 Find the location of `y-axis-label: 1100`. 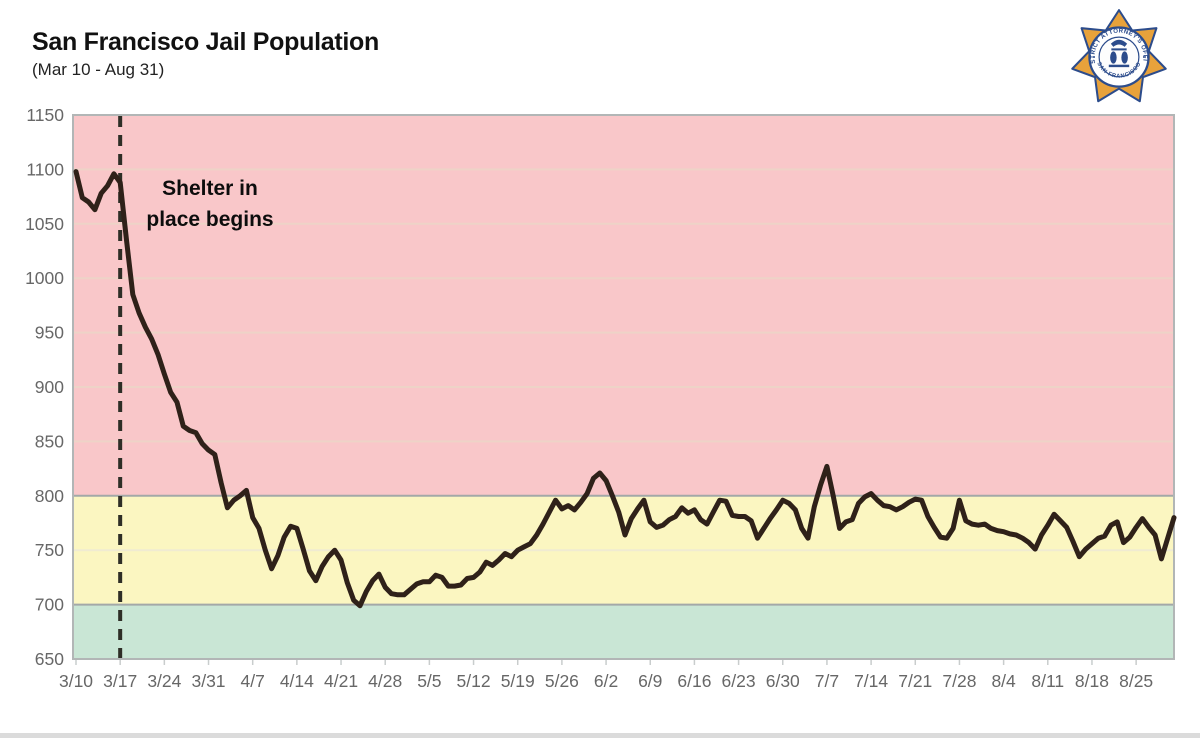

y-axis-label: 1100 is located at coordinates (45, 169).